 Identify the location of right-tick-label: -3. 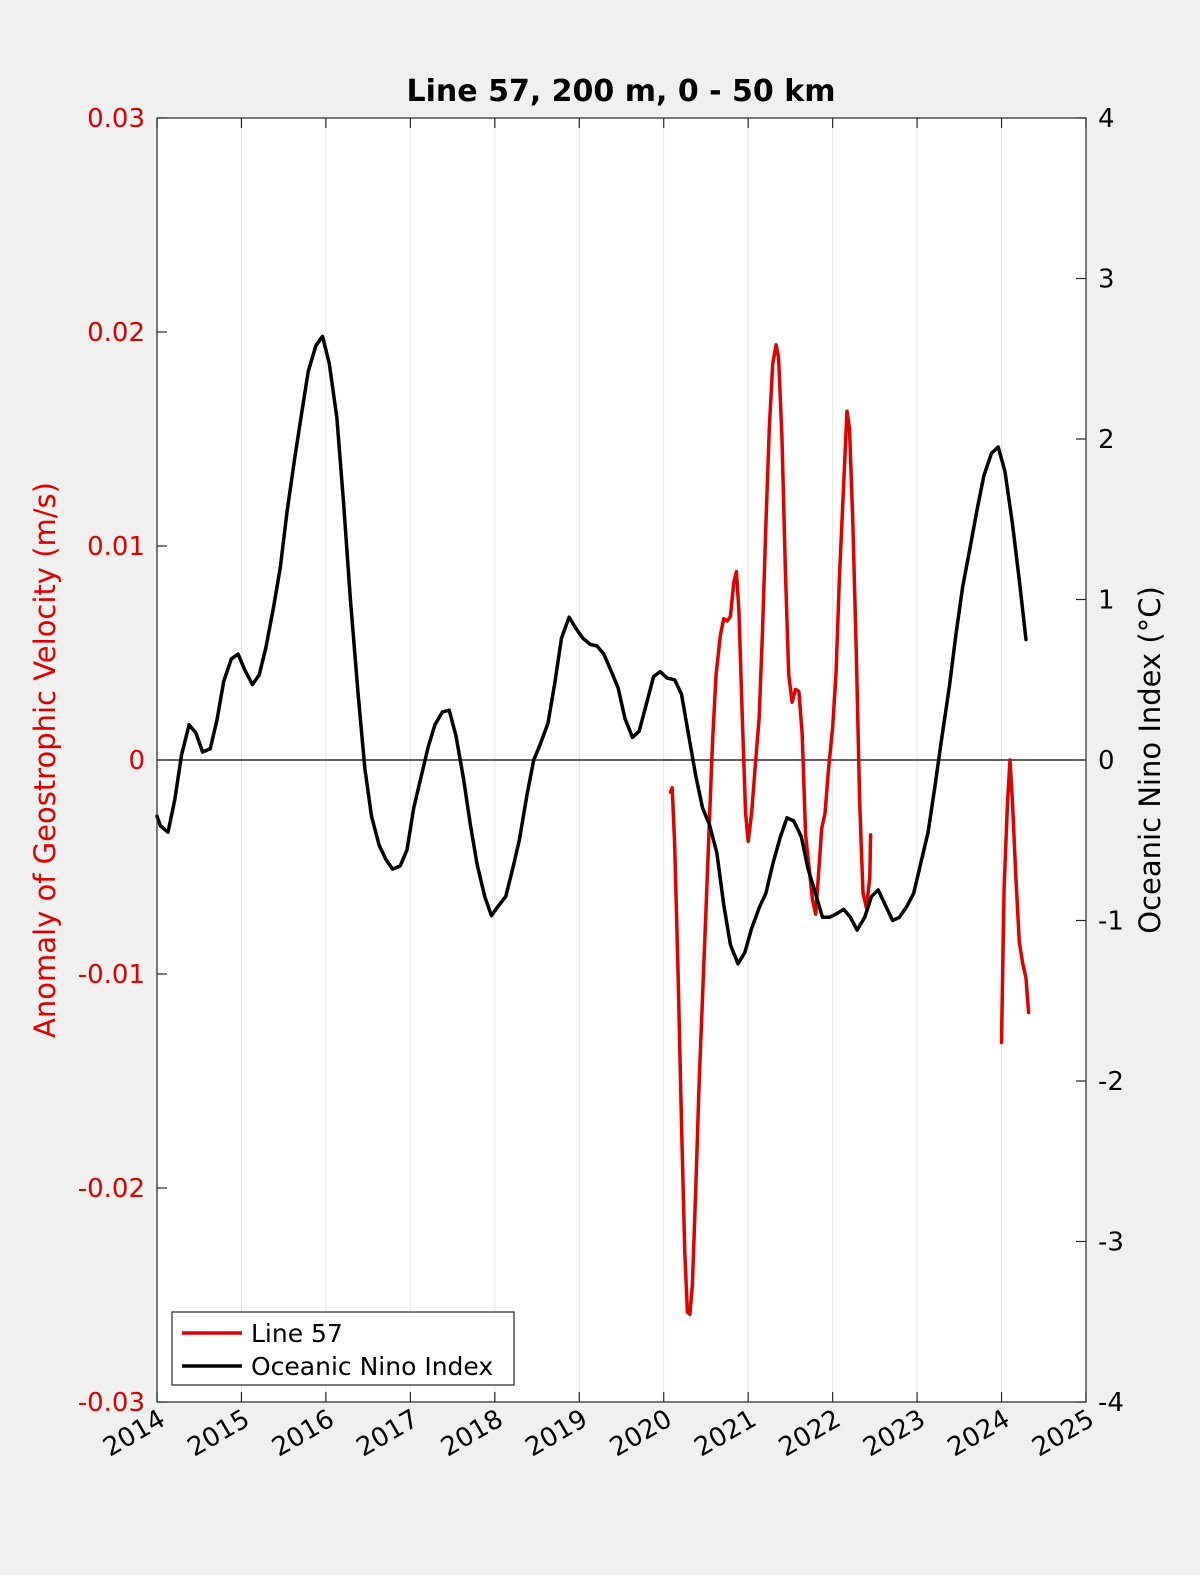
(1111, 1243).